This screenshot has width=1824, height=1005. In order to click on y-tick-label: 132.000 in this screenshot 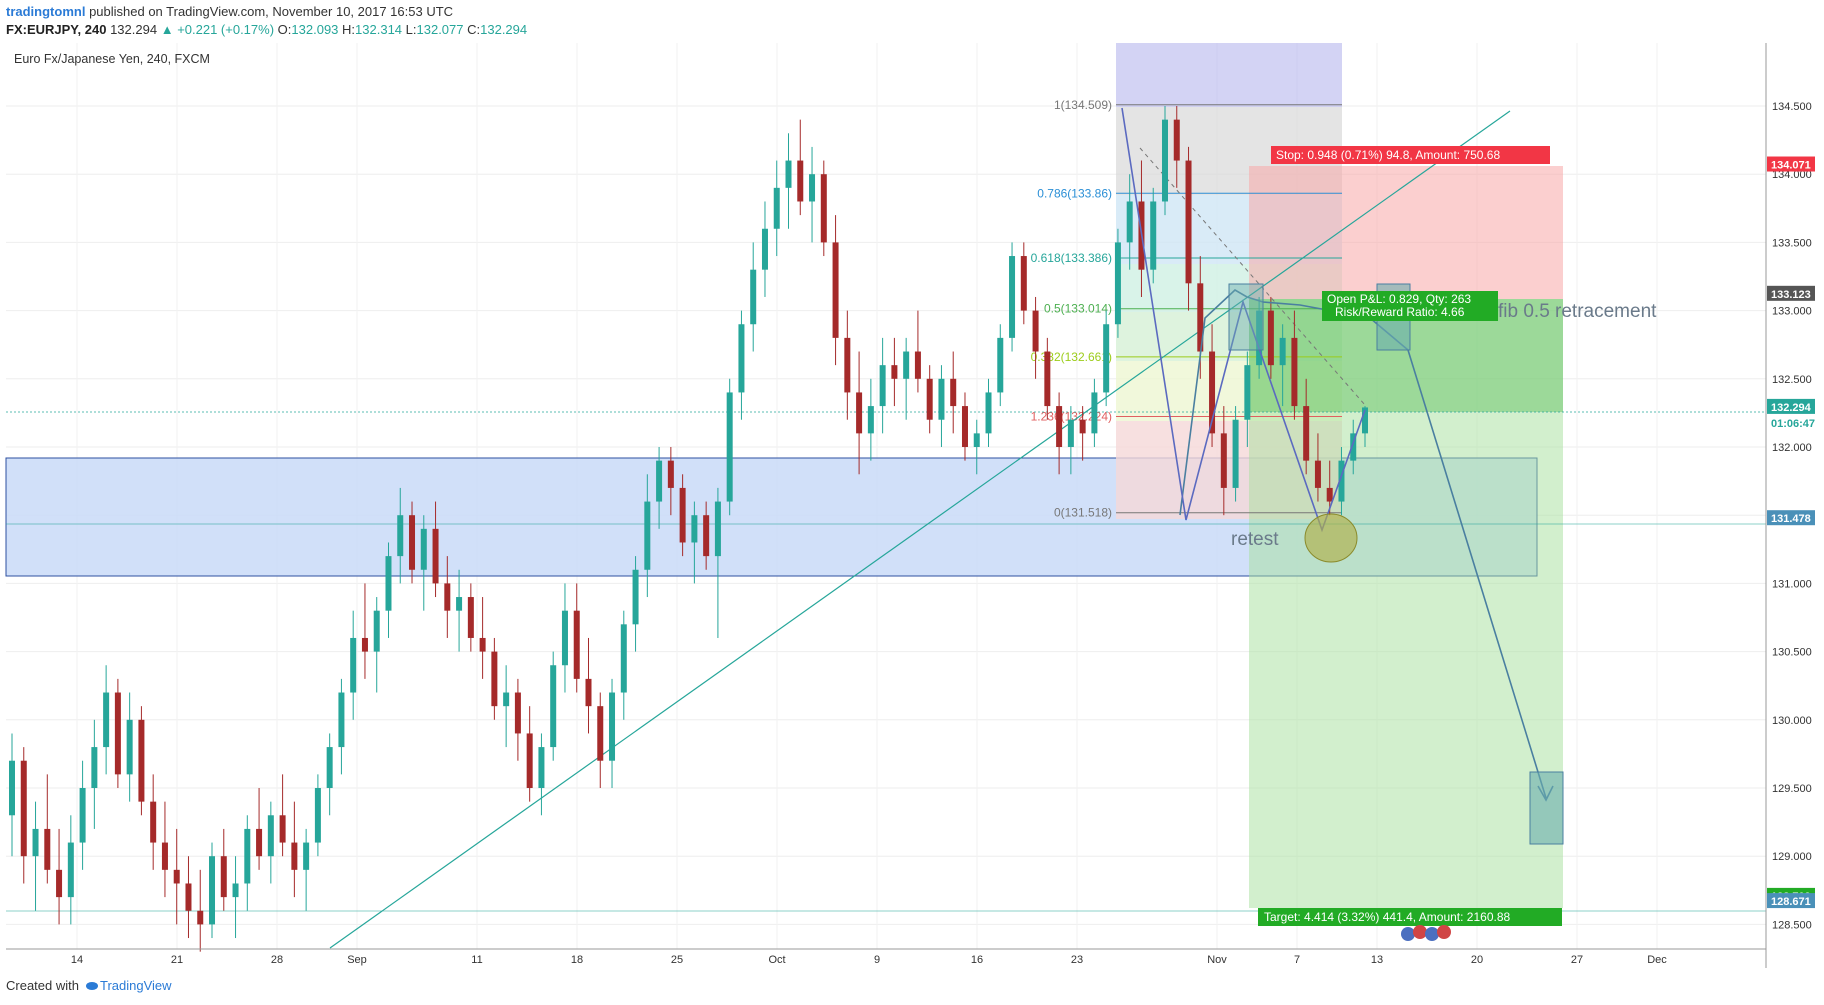, I will do `click(1792, 448)`.